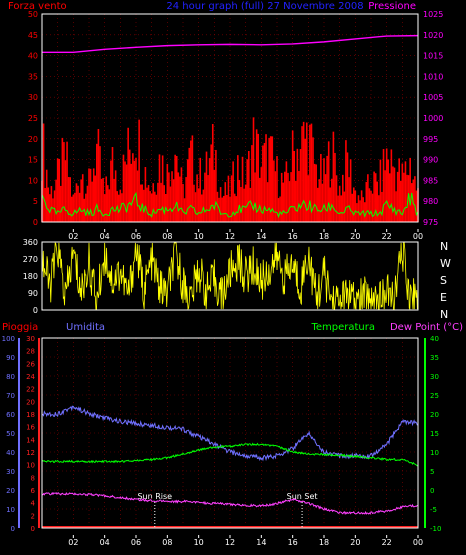 This screenshot has width=466, height=555. Describe the element at coordinates (105, 542) in the screenshot. I see `lower-x-tick-label: 04` at that location.